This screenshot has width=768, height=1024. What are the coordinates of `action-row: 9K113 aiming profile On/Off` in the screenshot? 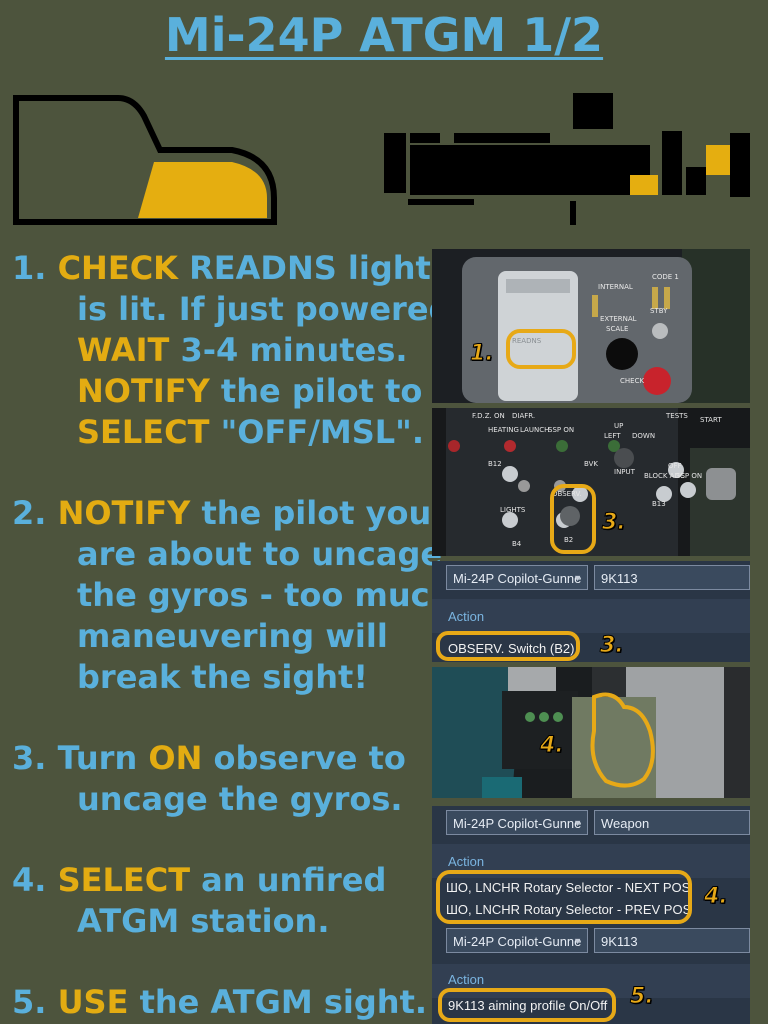 It's located at (528, 1005).